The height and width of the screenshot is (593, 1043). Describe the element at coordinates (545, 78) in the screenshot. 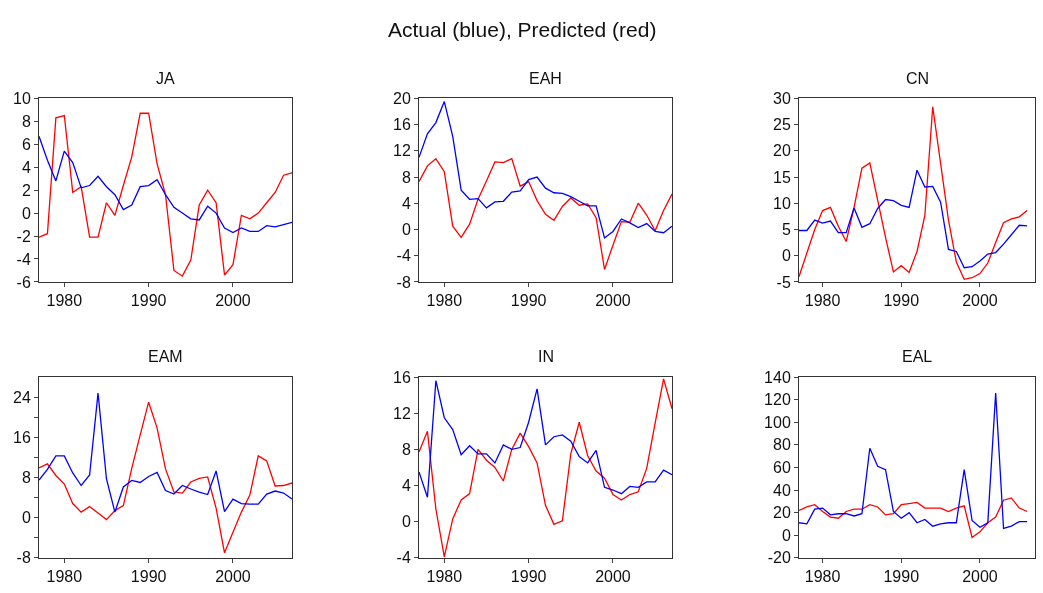

I see `chart-title: EAH` at that location.